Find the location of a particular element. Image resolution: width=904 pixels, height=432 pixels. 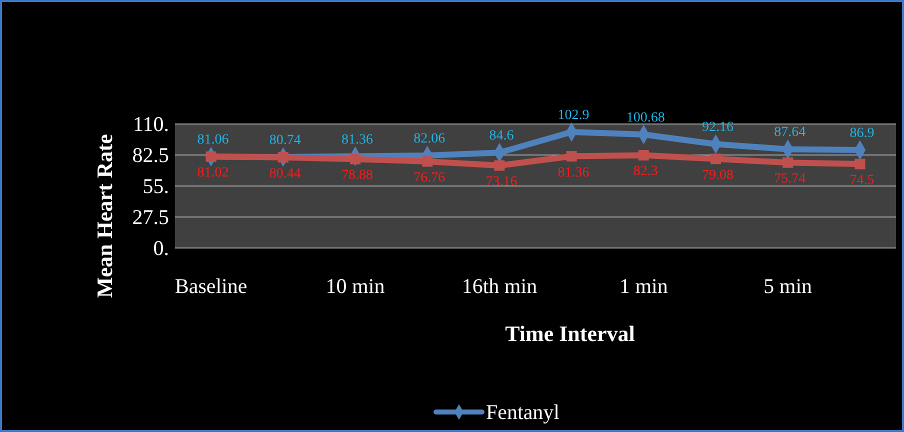

legend-label: Fentanyl is located at coordinates (523, 412).